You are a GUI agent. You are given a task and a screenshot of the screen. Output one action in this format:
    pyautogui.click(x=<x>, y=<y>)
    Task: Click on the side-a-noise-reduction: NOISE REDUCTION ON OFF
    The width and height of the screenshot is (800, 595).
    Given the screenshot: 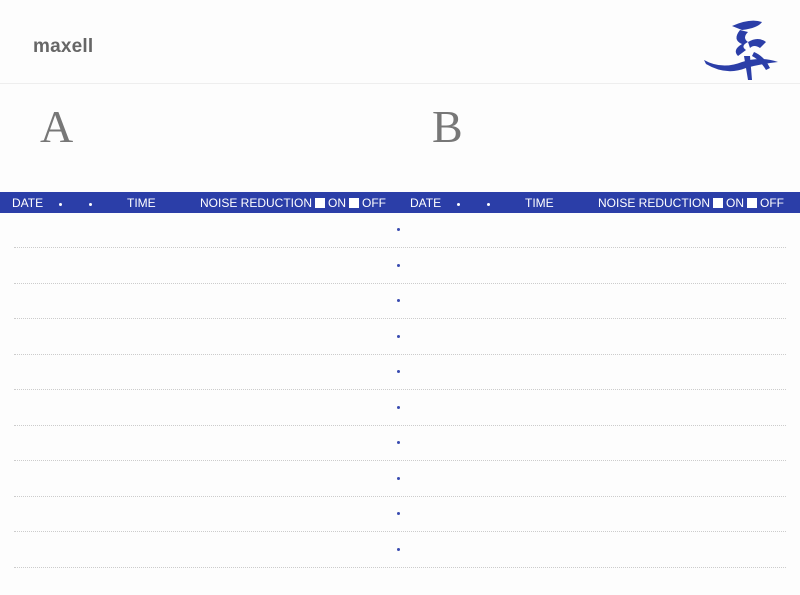 What is the action you would take?
    pyautogui.click(x=293, y=203)
    